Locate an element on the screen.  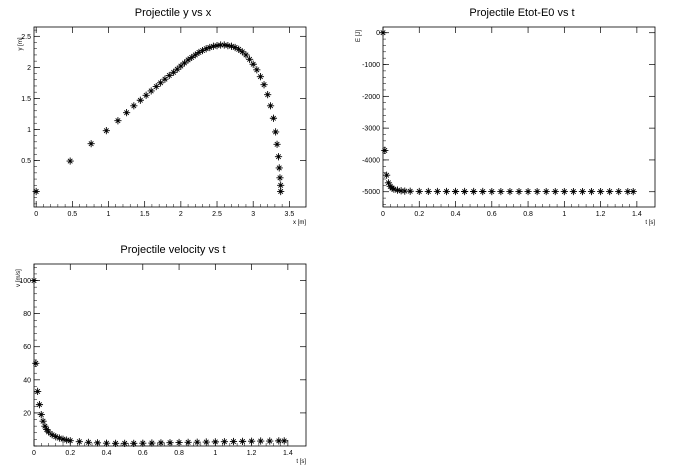
x-tick-label: 0.2 is located at coordinates (70, 453).